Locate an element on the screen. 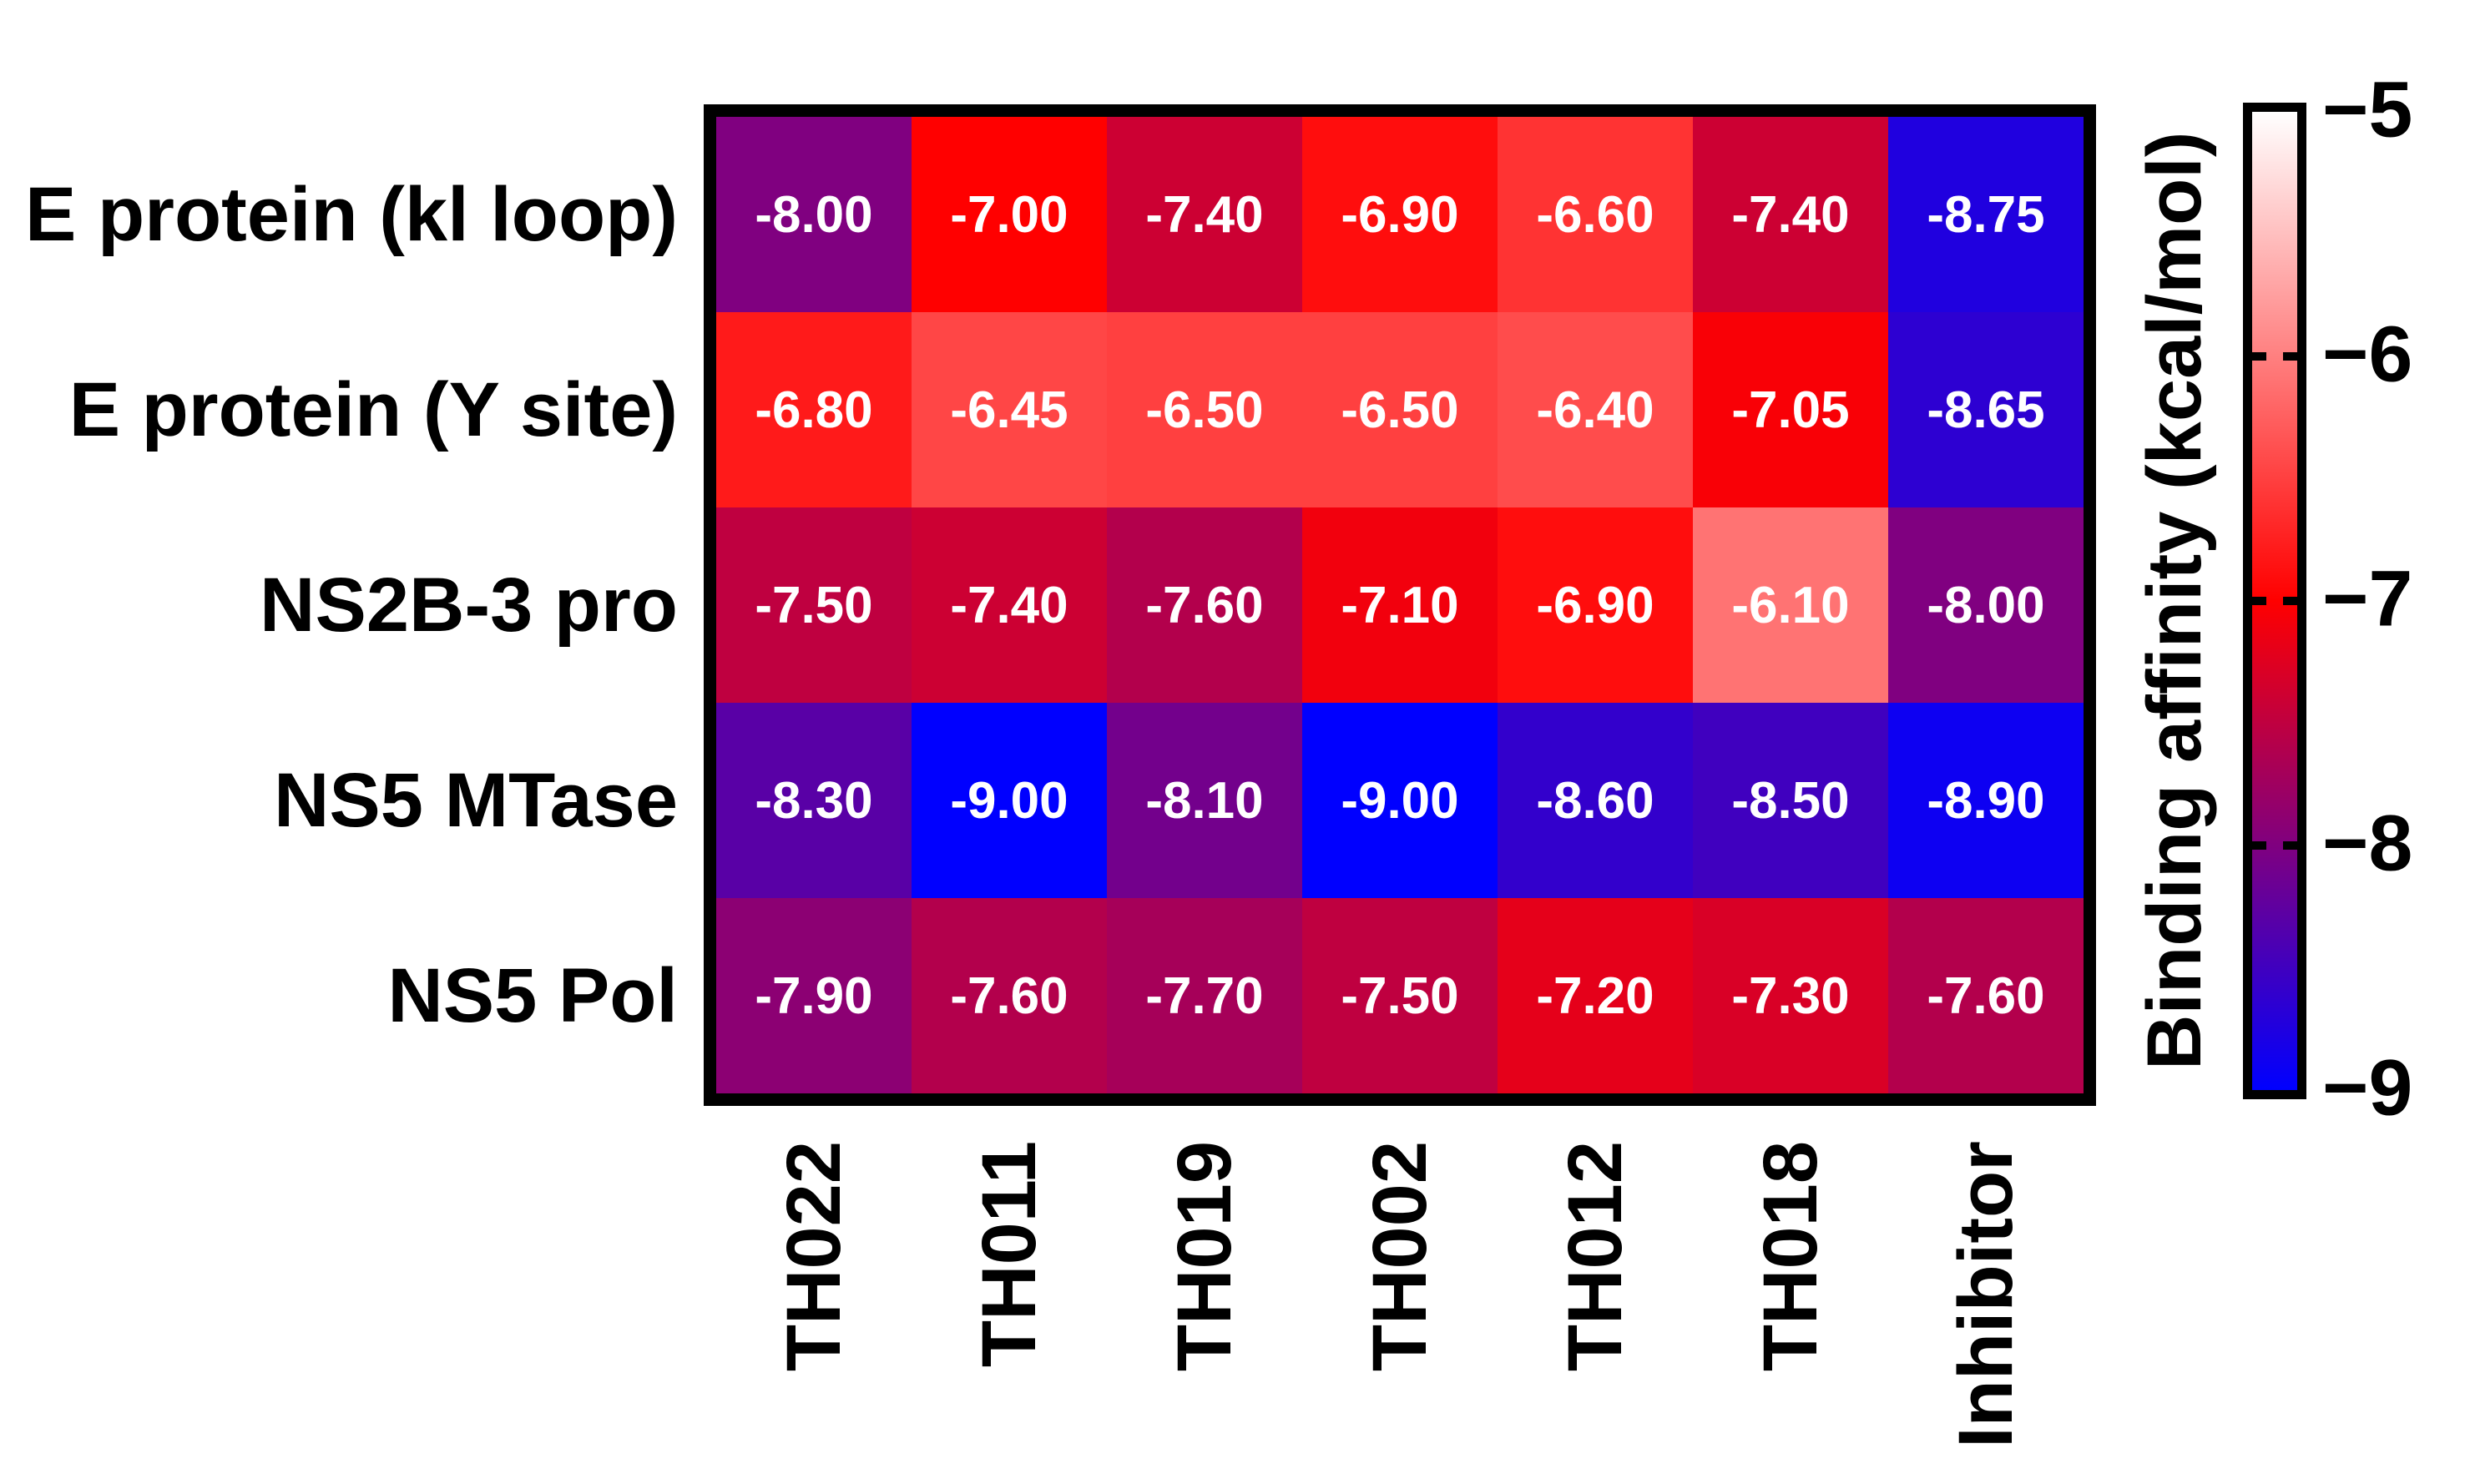  heatmap-cell-ns2b-3-pro-th012: -6.90 is located at coordinates (1596, 605).